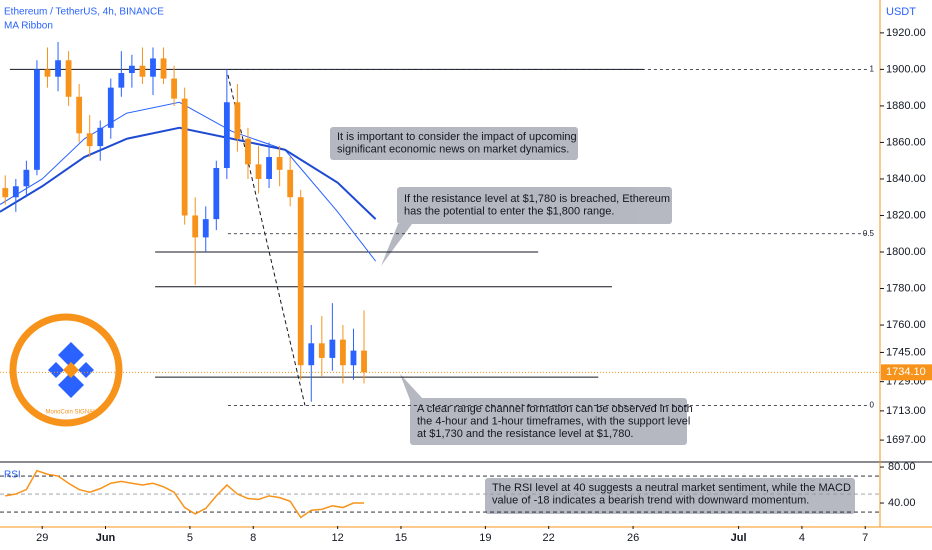 This screenshot has width=932, height=550. I want to click on y-tick-label: 1780.00, so click(906, 288).